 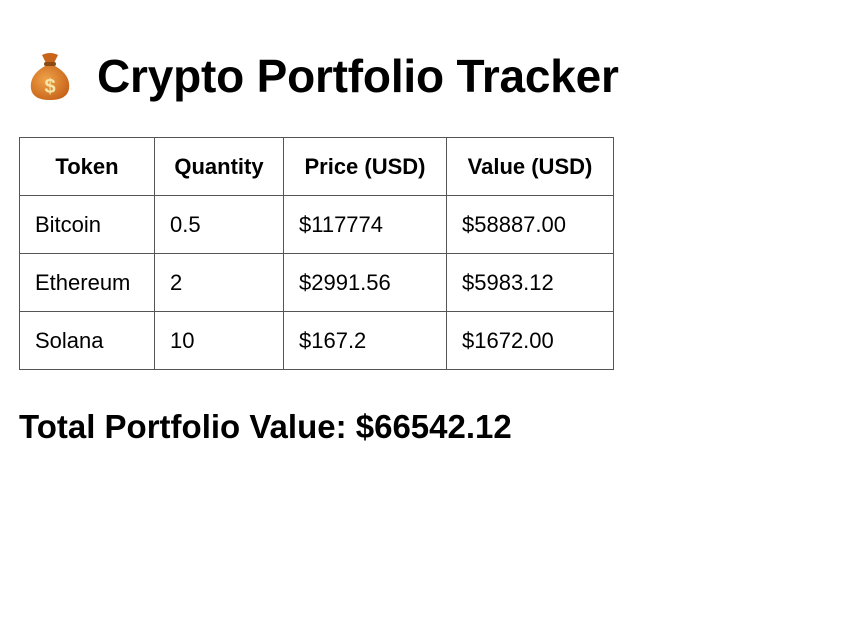 What do you see at coordinates (87, 224) in the screenshot?
I see `token-cell: Bitcoin` at bounding box center [87, 224].